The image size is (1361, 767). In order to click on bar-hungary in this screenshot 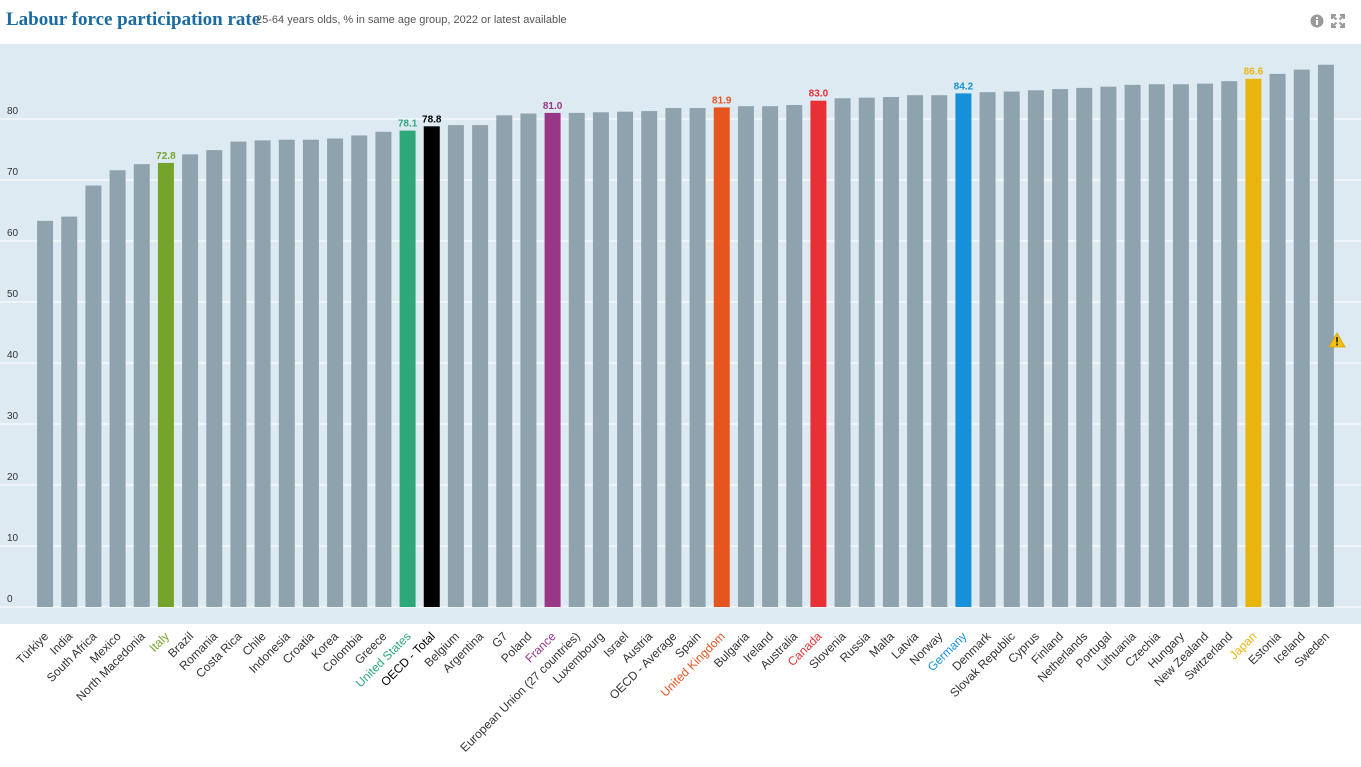, I will do `click(1180, 346)`.